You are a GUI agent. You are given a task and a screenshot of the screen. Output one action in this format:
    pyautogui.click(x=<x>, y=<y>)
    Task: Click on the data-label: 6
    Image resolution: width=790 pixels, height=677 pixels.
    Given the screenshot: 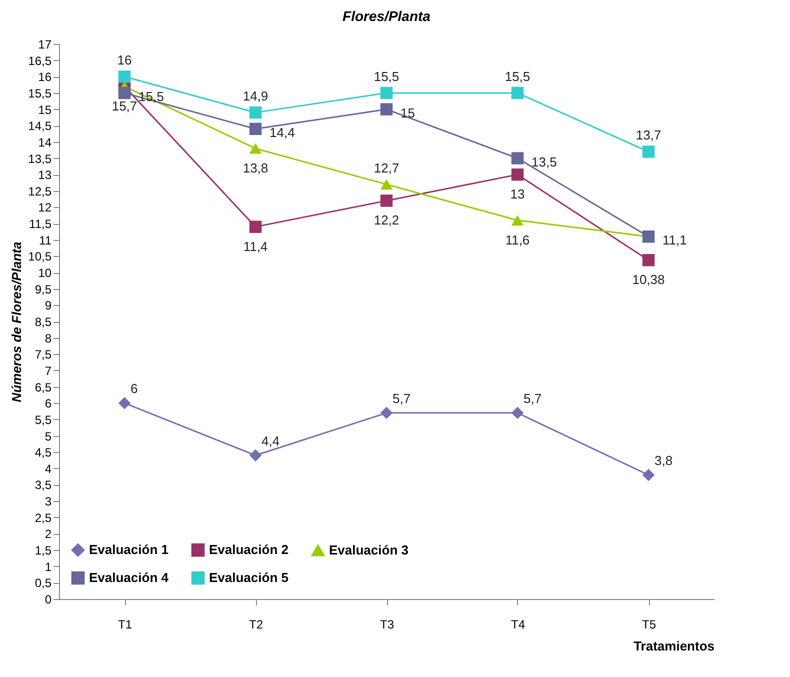 What is the action you would take?
    pyautogui.click(x=134, y=388)
    